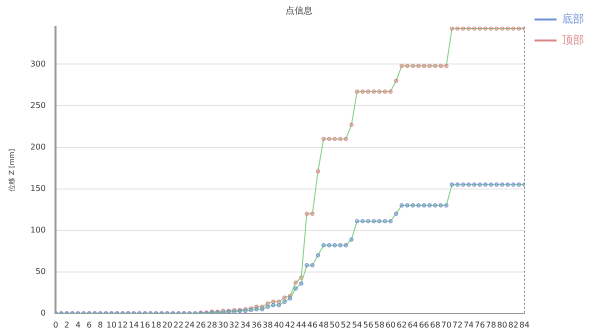 The width and height of the screenshot is (600, 333). I want to click on x-tick-label: 60, so click(390, 325).